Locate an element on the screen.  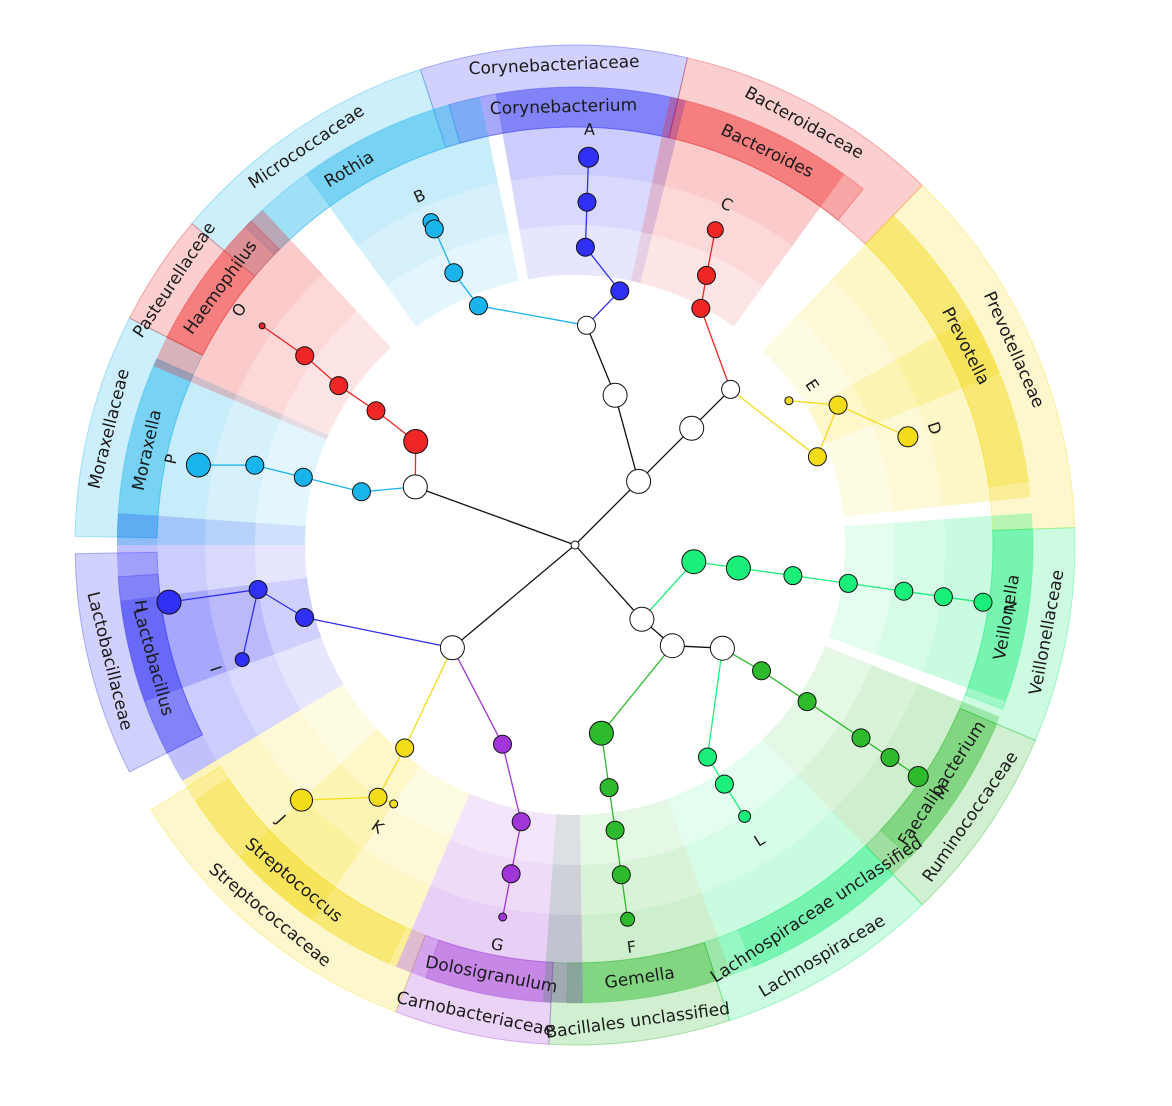
genus-band-lactobacillus is located at coordinates (160, 663).